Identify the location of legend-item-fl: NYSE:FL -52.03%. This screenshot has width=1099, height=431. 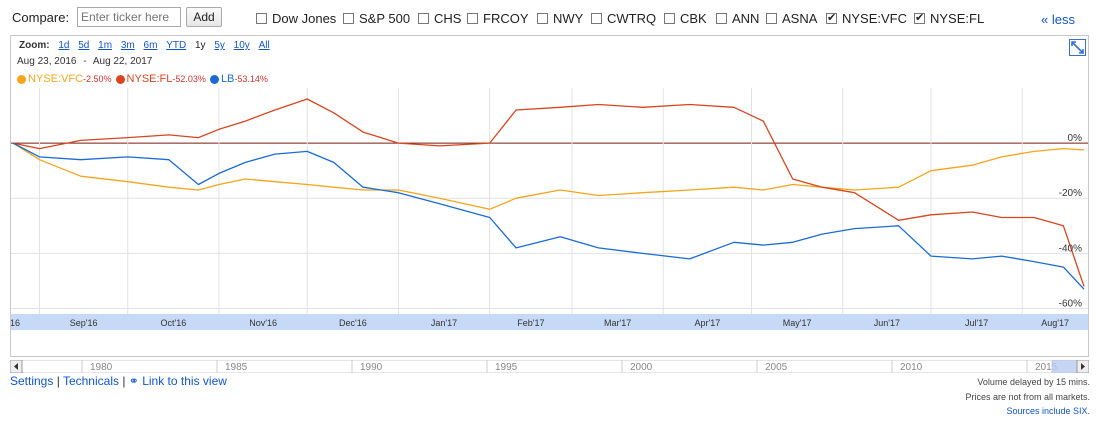
(160, 79).